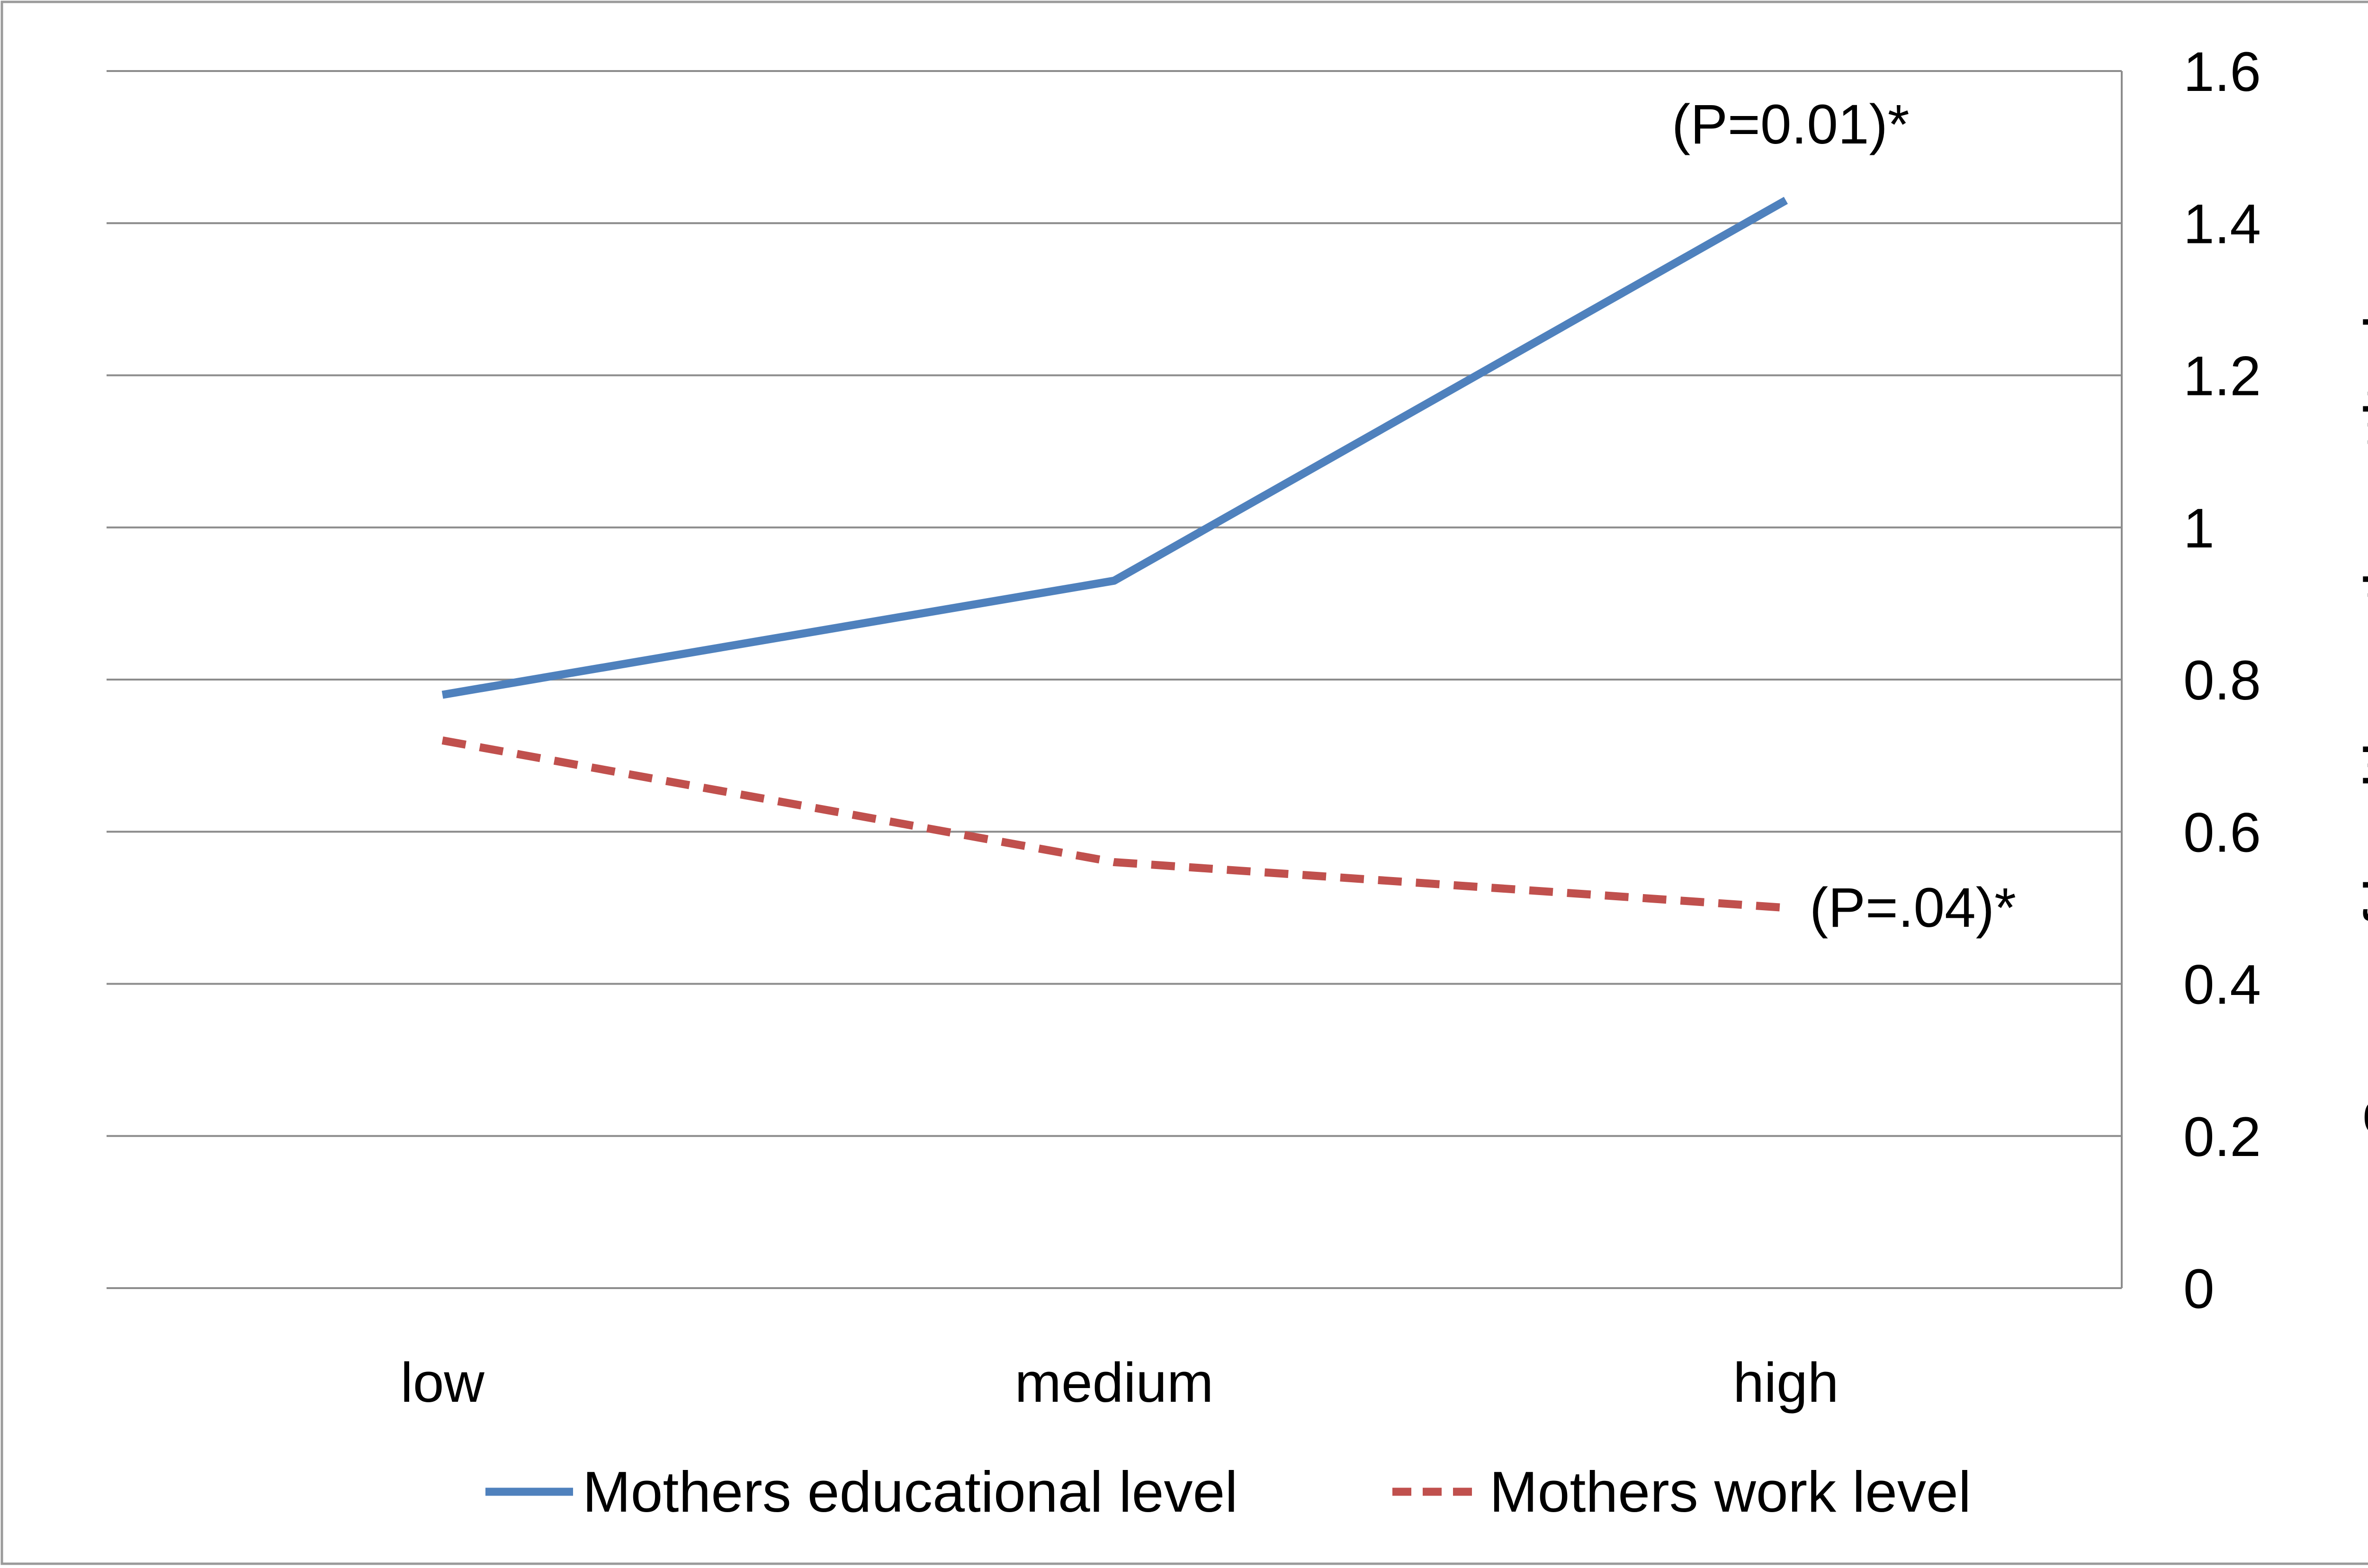 The width and height of the screenshot is (2368, 1568). What do you see at coordinates (2199, 528) in the screenshot?
I see `y-tick-label: 1` at bounding box center [2199, 528].